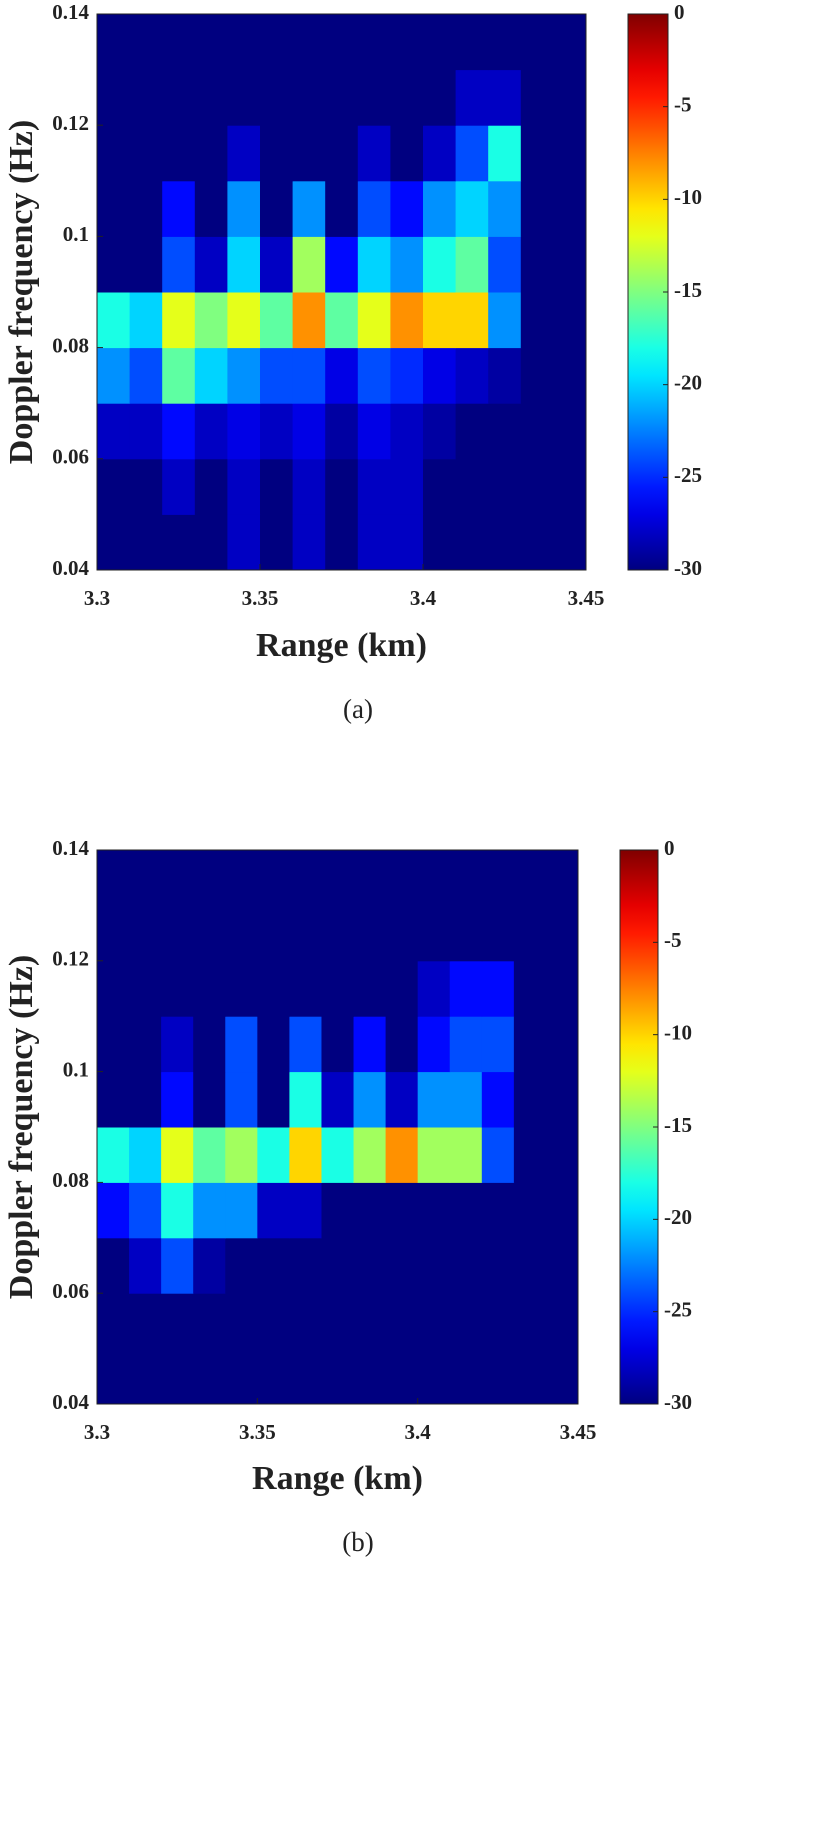 The height and width of the screenshot is (1822, 827). Describe the element at coordinates (639, 1127) in the screenshot. I see `colorbar` at that location.